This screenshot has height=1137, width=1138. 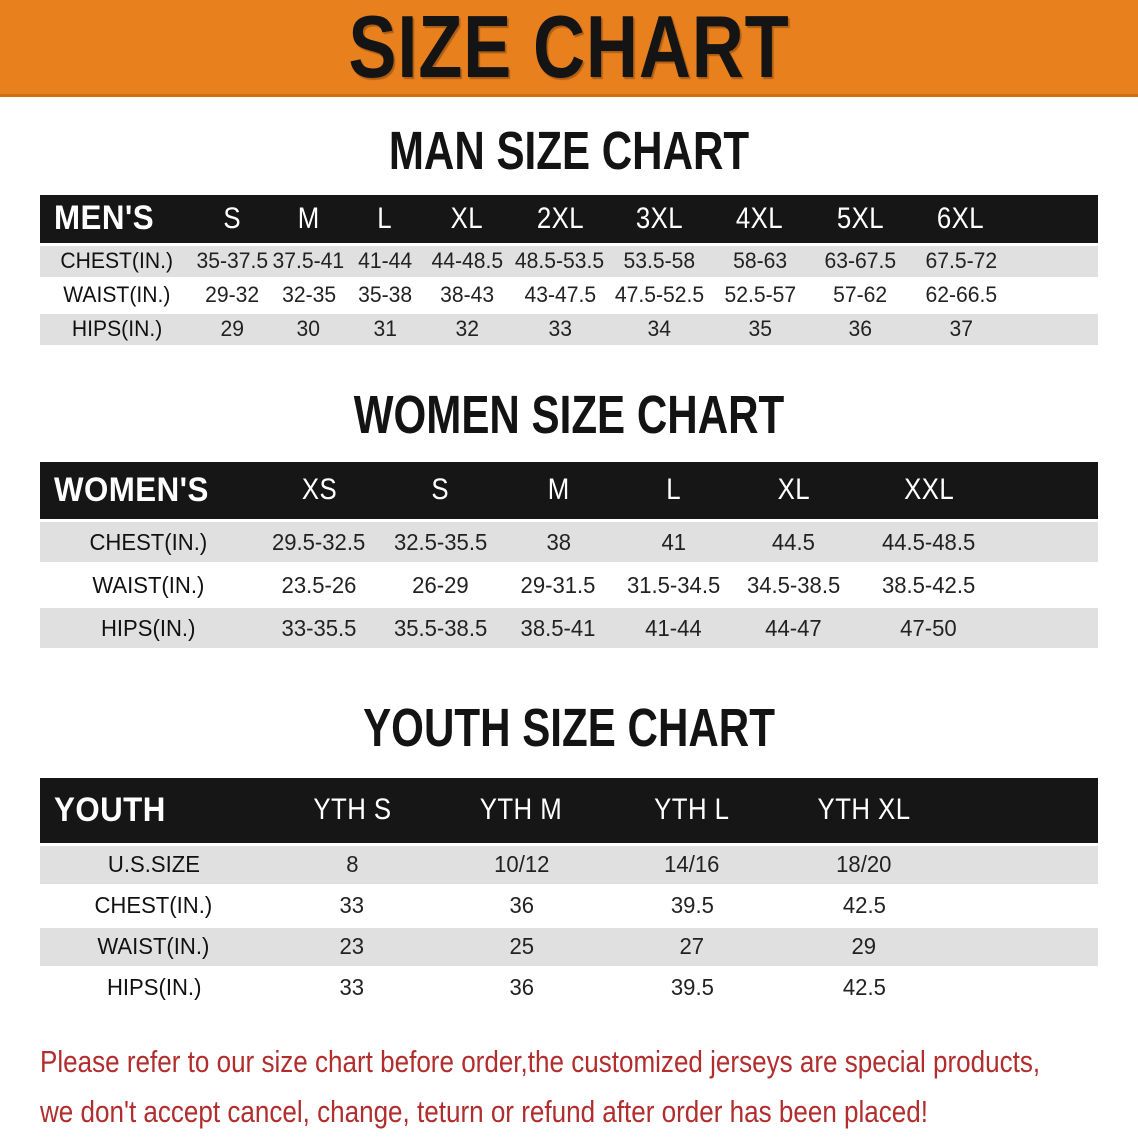 I want to click on size-table-header-row: MEN'S S M L XL 2XL 3XL 4XL 5XL 6XL, so click(x=569, y=220).